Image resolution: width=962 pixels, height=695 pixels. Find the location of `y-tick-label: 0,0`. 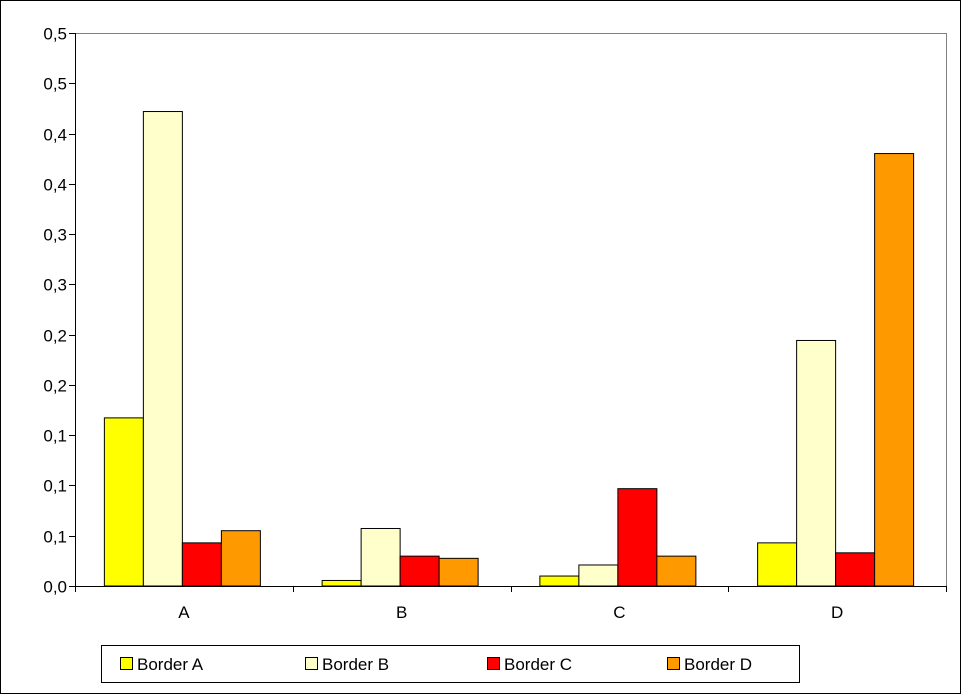

y-tick-label: 0,0 is located at coordinates (55, 587).